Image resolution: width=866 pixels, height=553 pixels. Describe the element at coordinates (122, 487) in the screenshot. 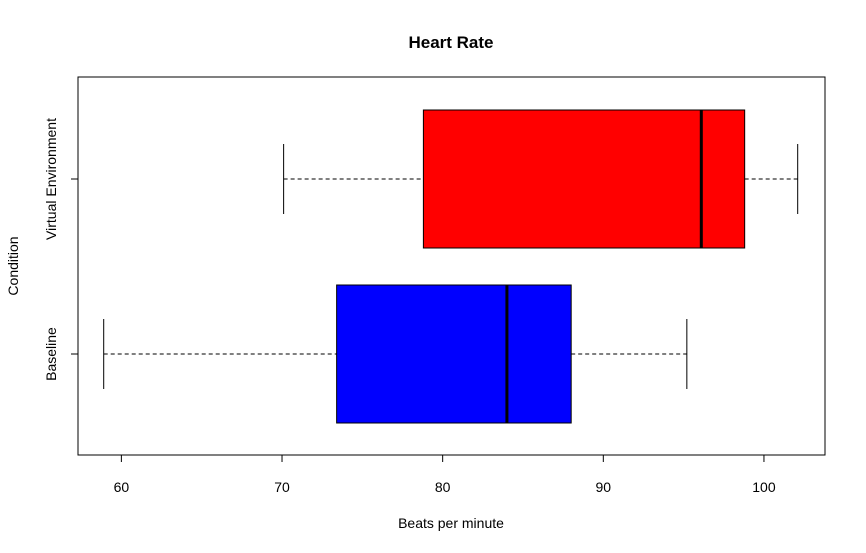

I see `x-tick-label: 60` at that location.